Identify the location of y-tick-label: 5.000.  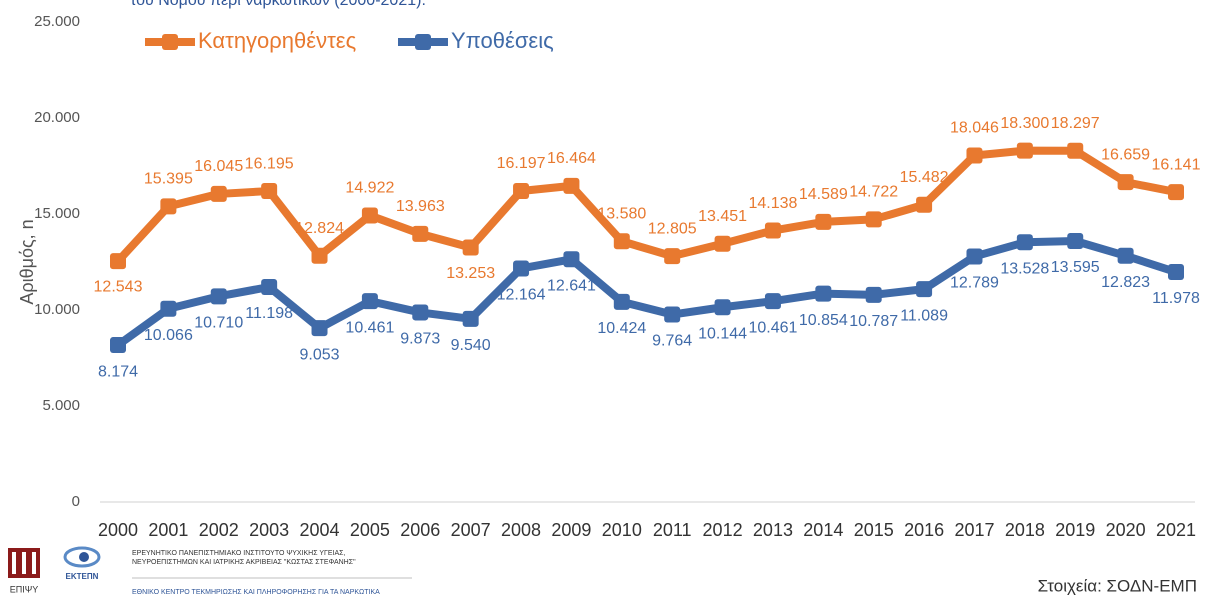
(61, 405).